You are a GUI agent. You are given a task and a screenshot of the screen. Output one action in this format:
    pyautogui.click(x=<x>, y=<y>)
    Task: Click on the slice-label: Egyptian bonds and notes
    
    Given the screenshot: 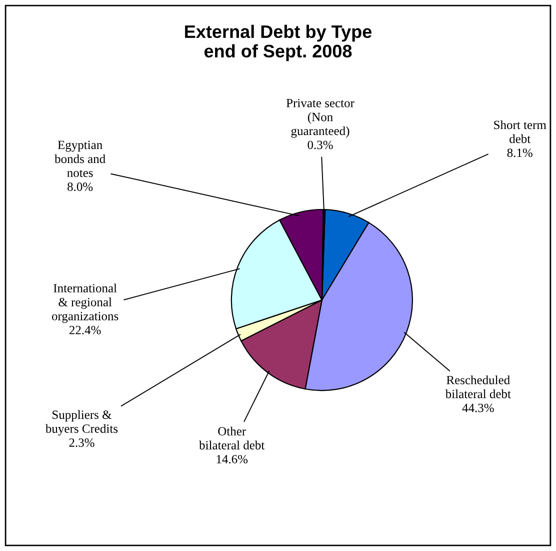 What is the action you would take?
    pyautogui.click(x=80, y=159)
    